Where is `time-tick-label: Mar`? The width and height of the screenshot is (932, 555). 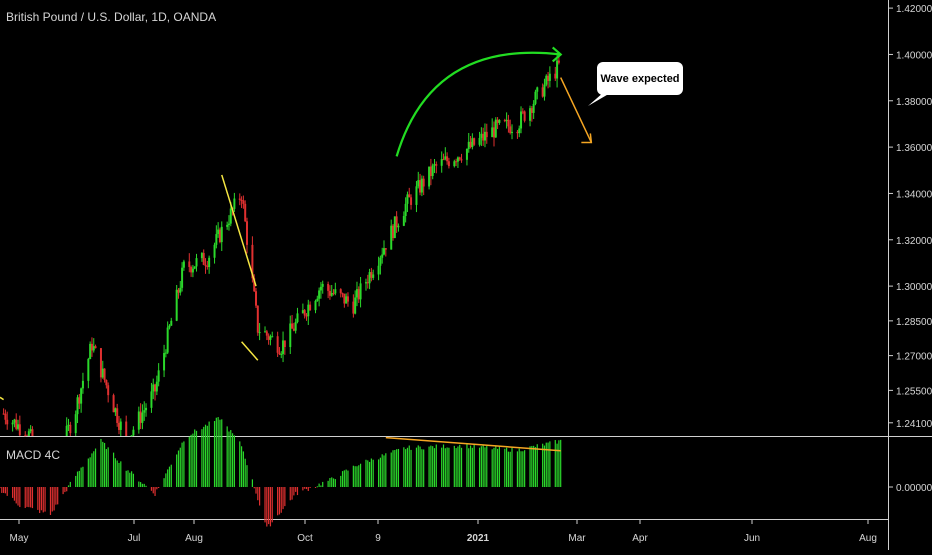
time-tick-label: Mar is located at coordinates (577, 538).